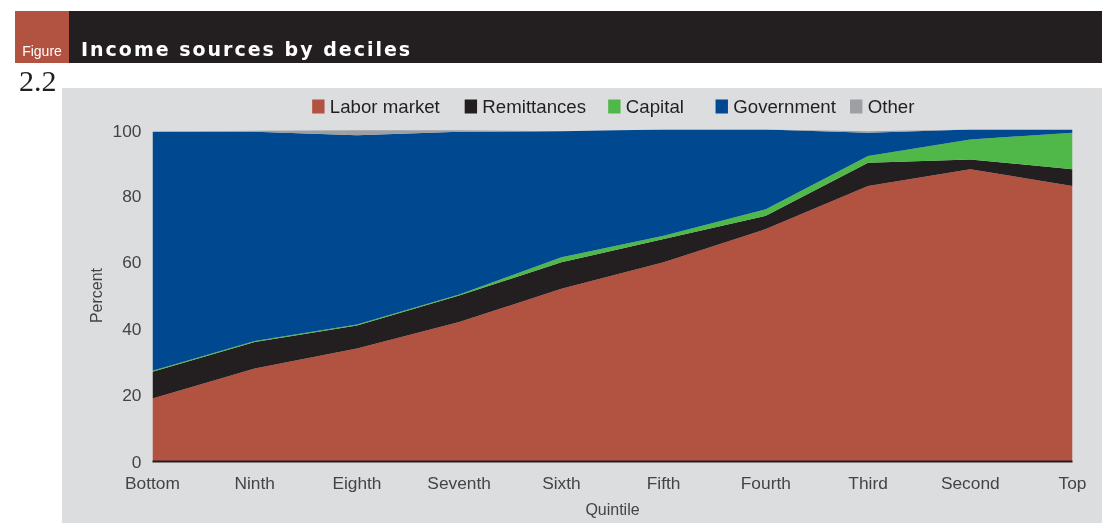  Describe the element at coordinates (534, 106) in the screenshot. I see `legend-label: Remittances` at that location.